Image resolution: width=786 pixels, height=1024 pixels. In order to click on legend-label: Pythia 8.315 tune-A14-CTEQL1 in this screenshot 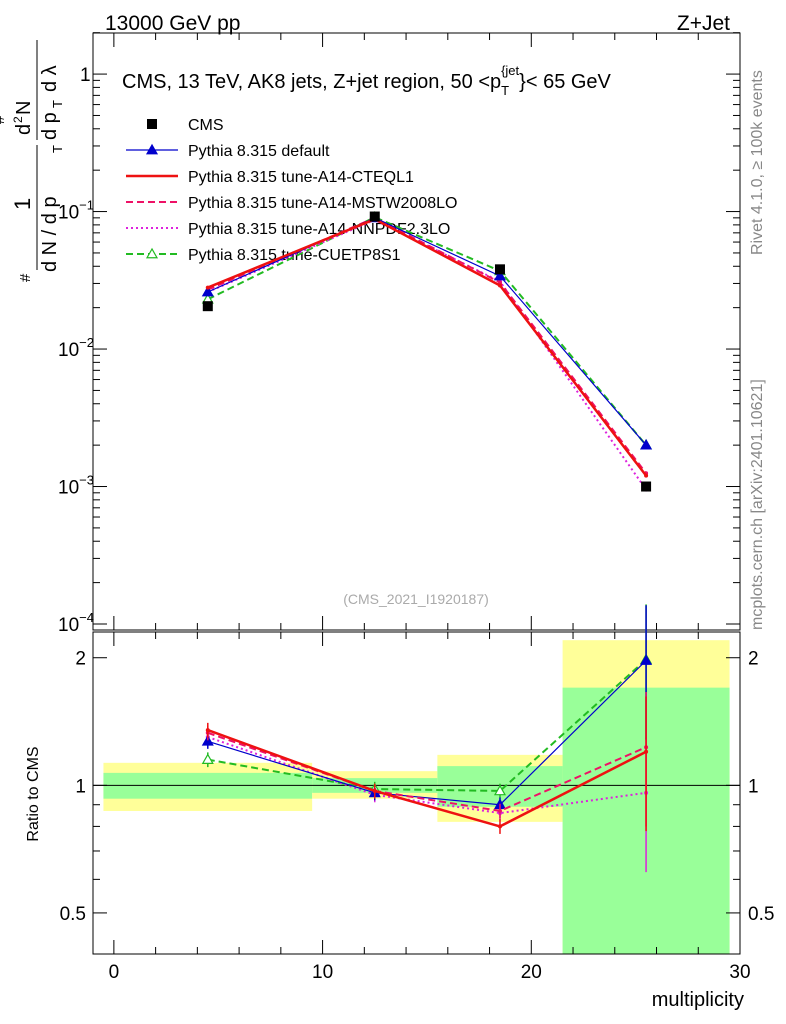, I will do `click(301, 177)`.